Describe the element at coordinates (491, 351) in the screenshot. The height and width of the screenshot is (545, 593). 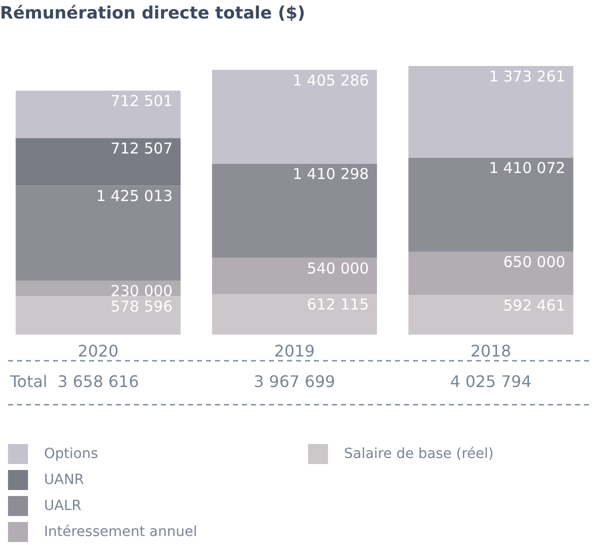
I see `x-tick-label: 2018` at that location.